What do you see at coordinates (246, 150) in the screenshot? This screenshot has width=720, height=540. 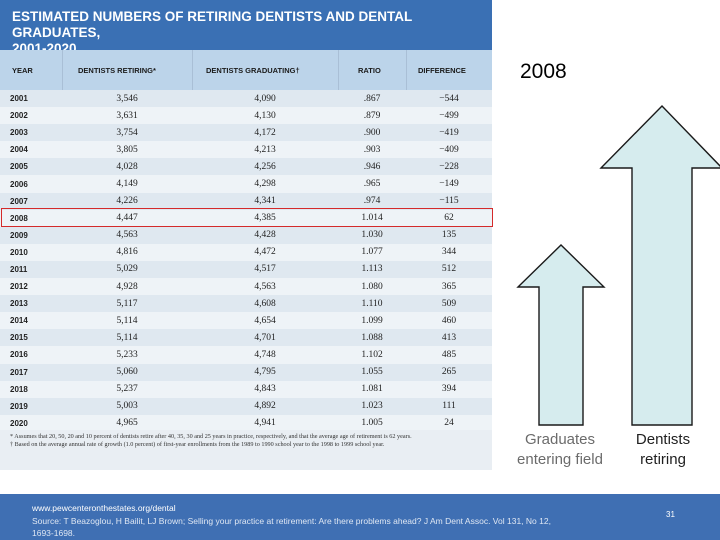 I see `table-row: 2004 3,805 4,213 .903 −409` at bounding box center [246, 150].